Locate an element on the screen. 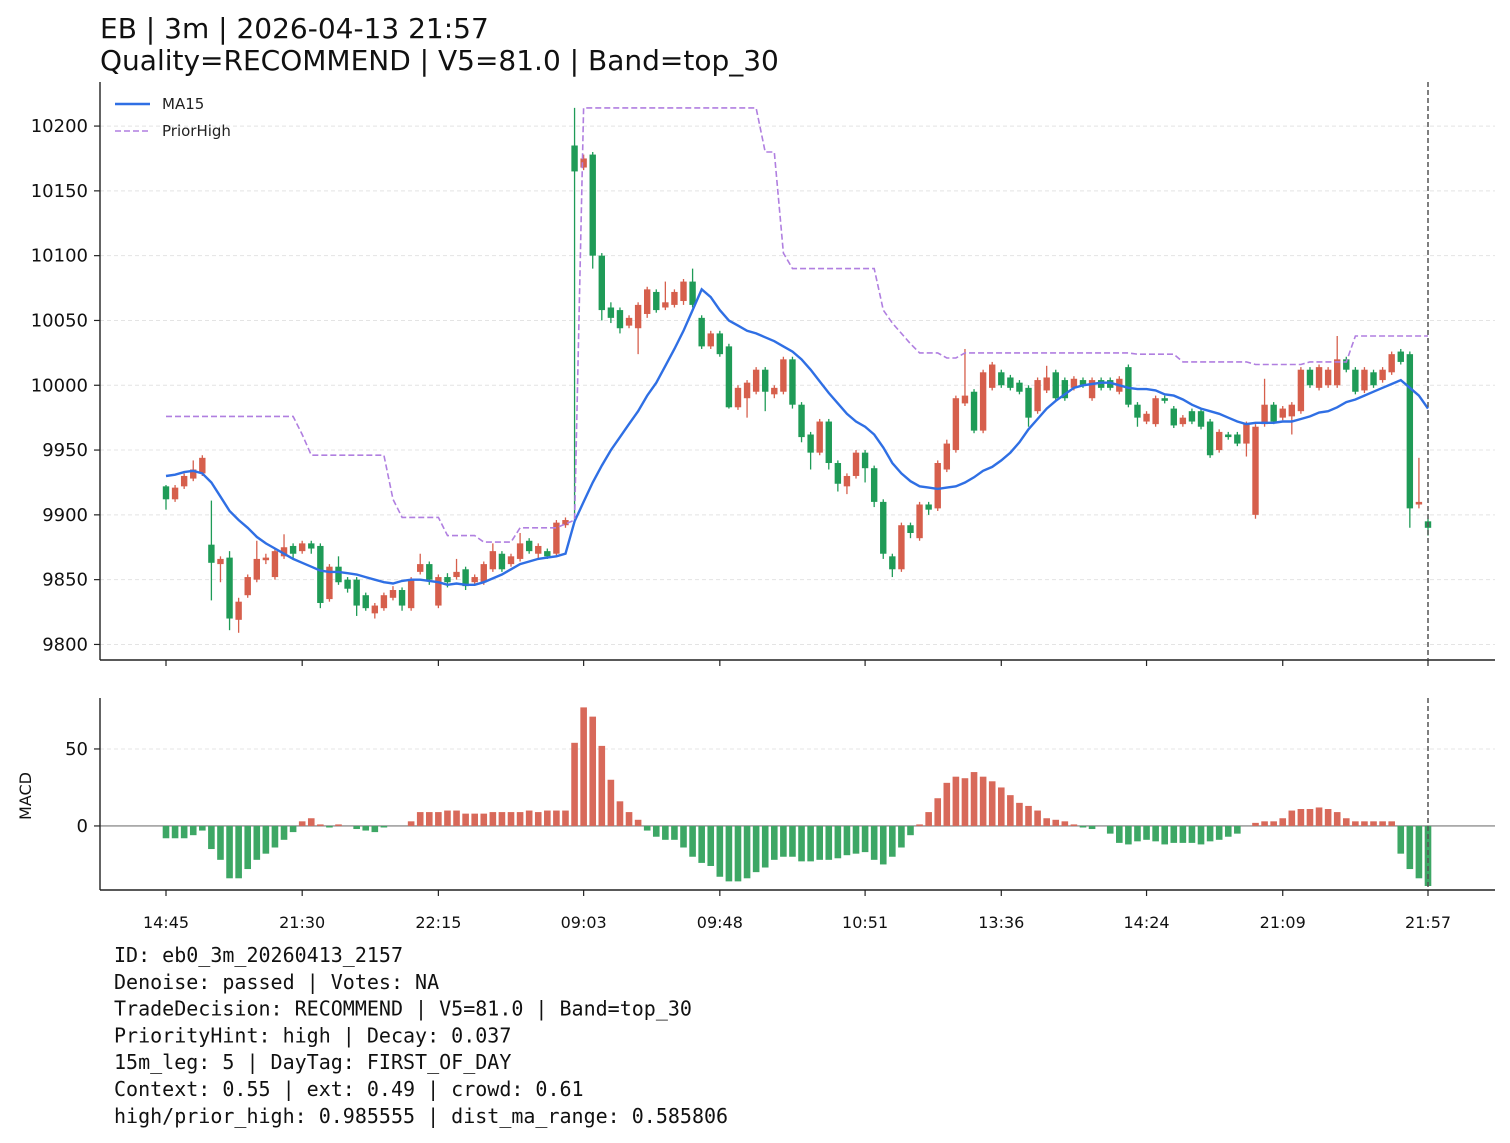 The image size is (1510, 1143). y-tick-label: 10000 is located at coordinates (59, 385).